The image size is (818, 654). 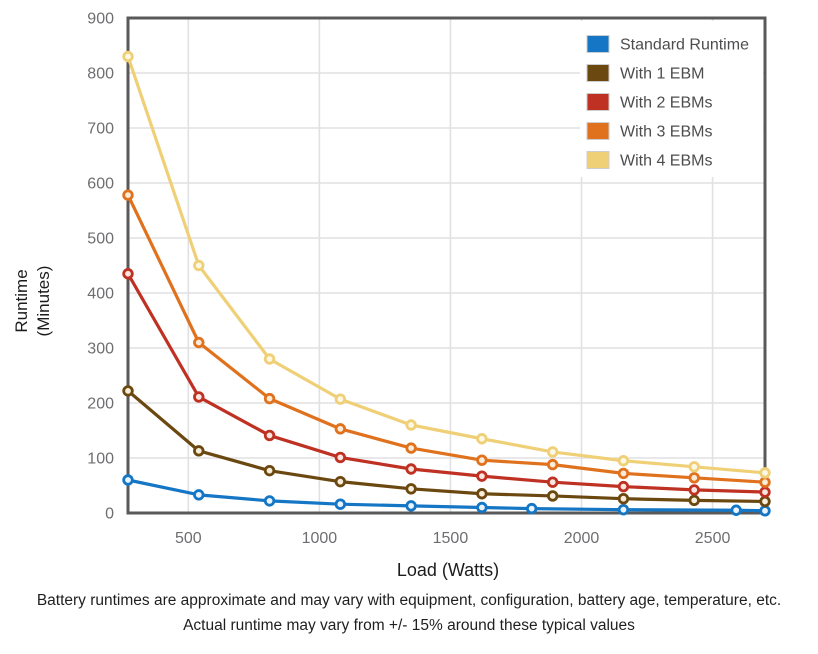 What do you see at coordinates (100, 239) in the screenshot?
I see `y-tick-label: 500` at bounding box center [100, 239].